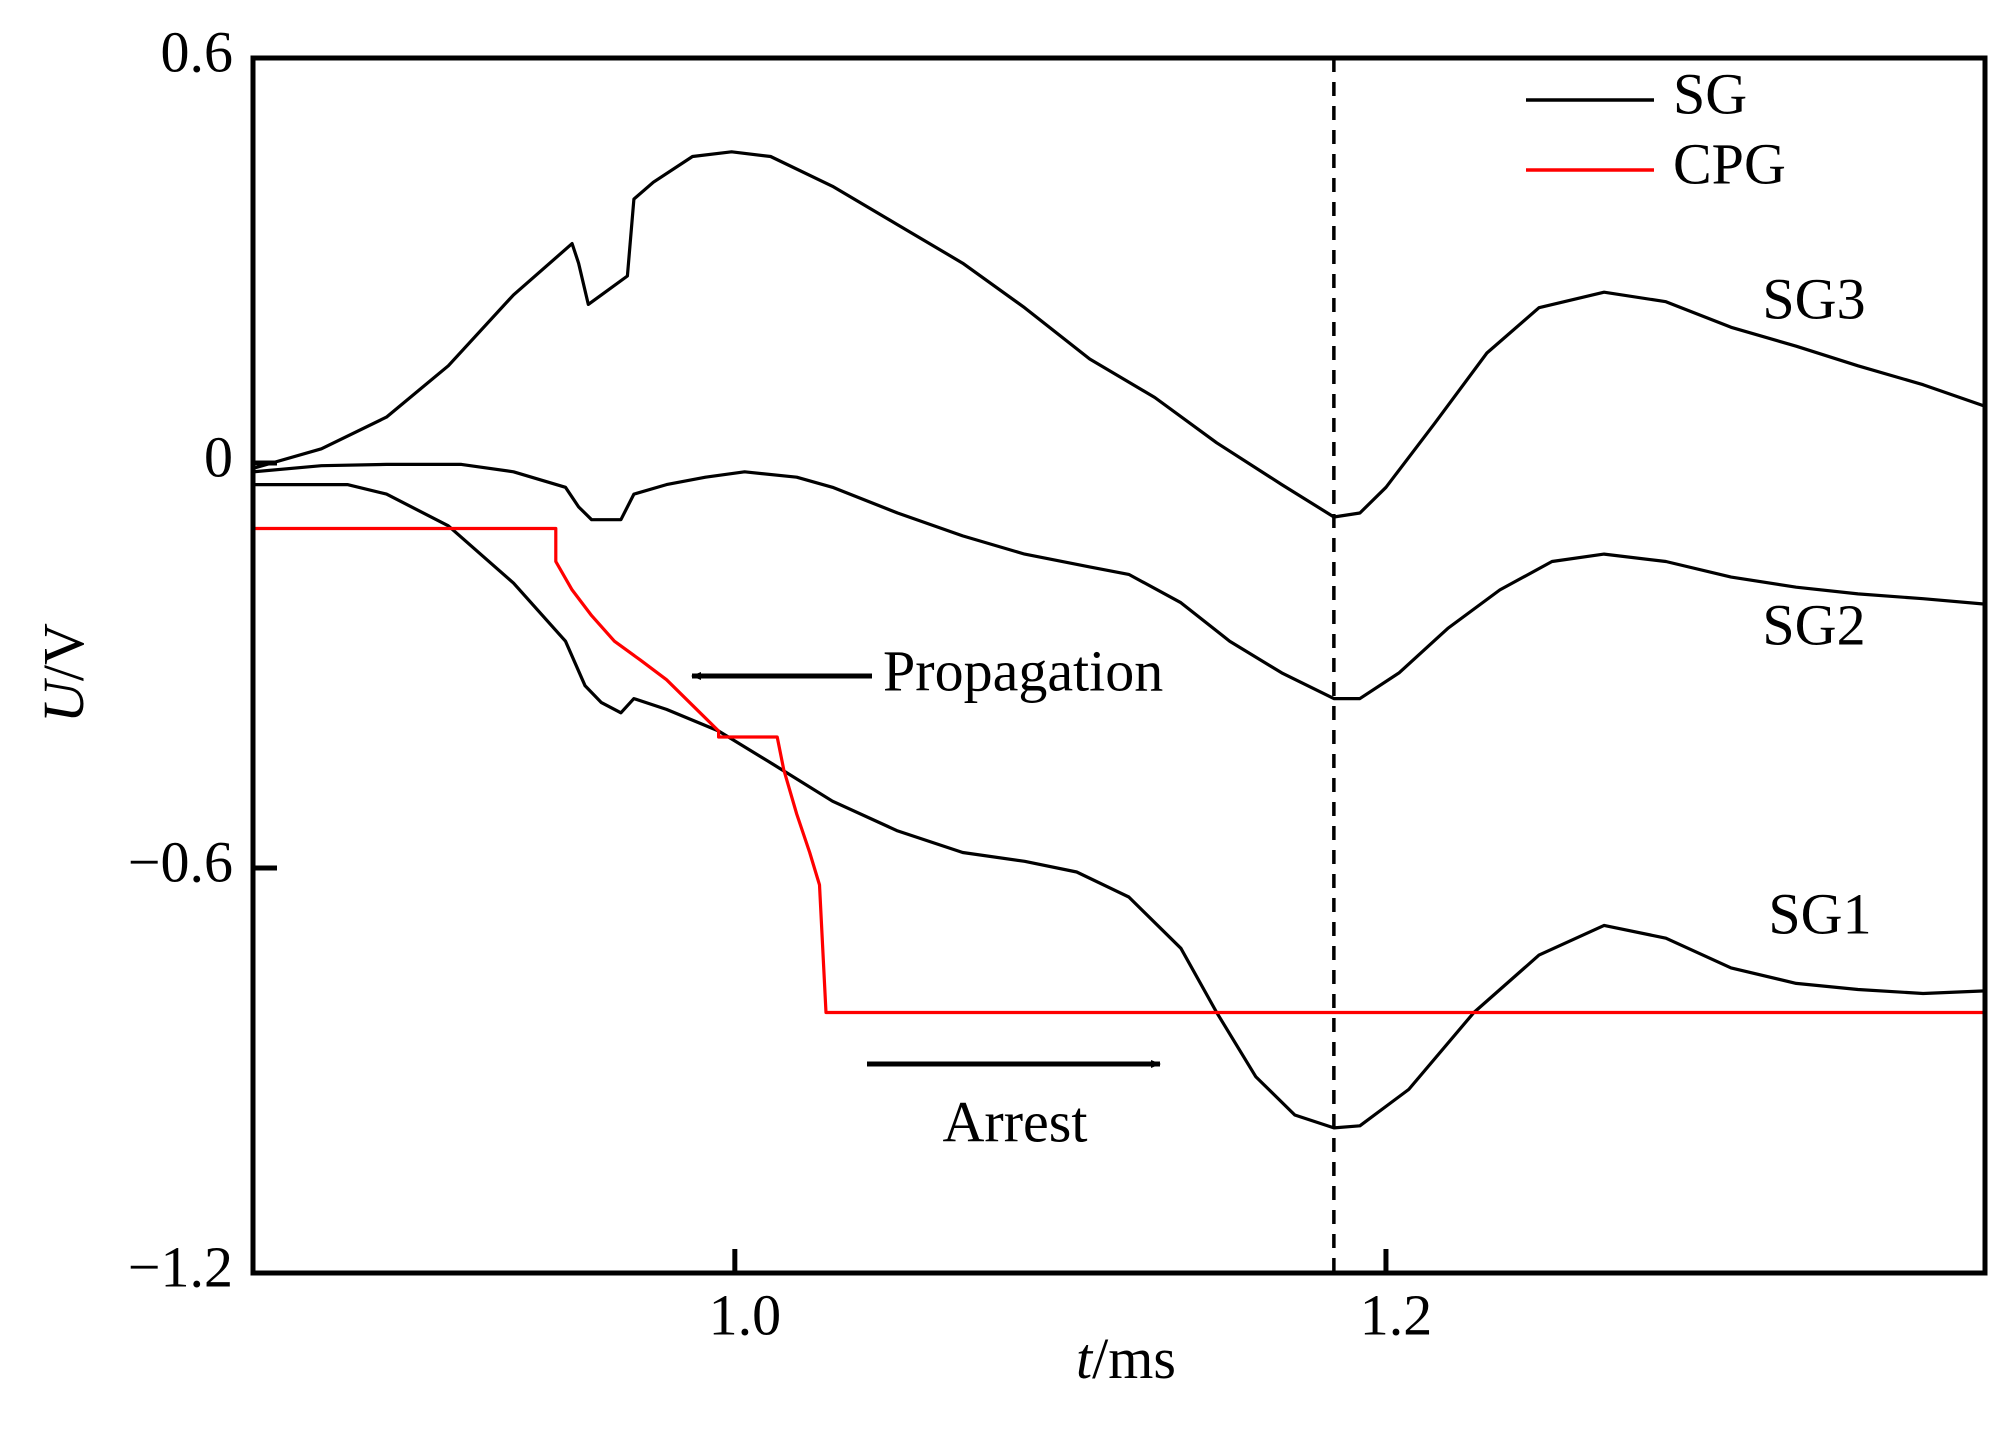  I want to click on y-tick-label: 0.6, so click(197, 51).